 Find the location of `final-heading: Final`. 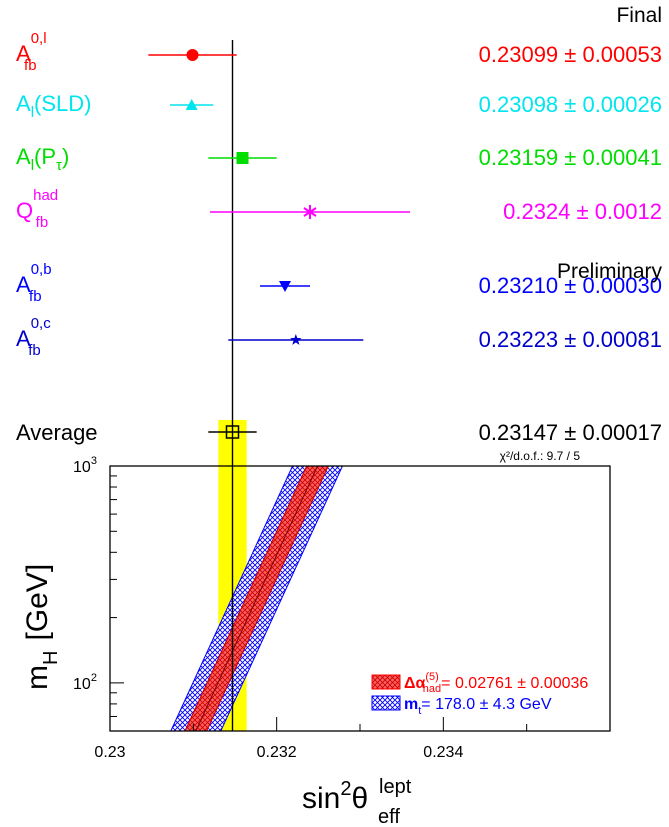

final-heading: Final is located at coordinates (639, 15).